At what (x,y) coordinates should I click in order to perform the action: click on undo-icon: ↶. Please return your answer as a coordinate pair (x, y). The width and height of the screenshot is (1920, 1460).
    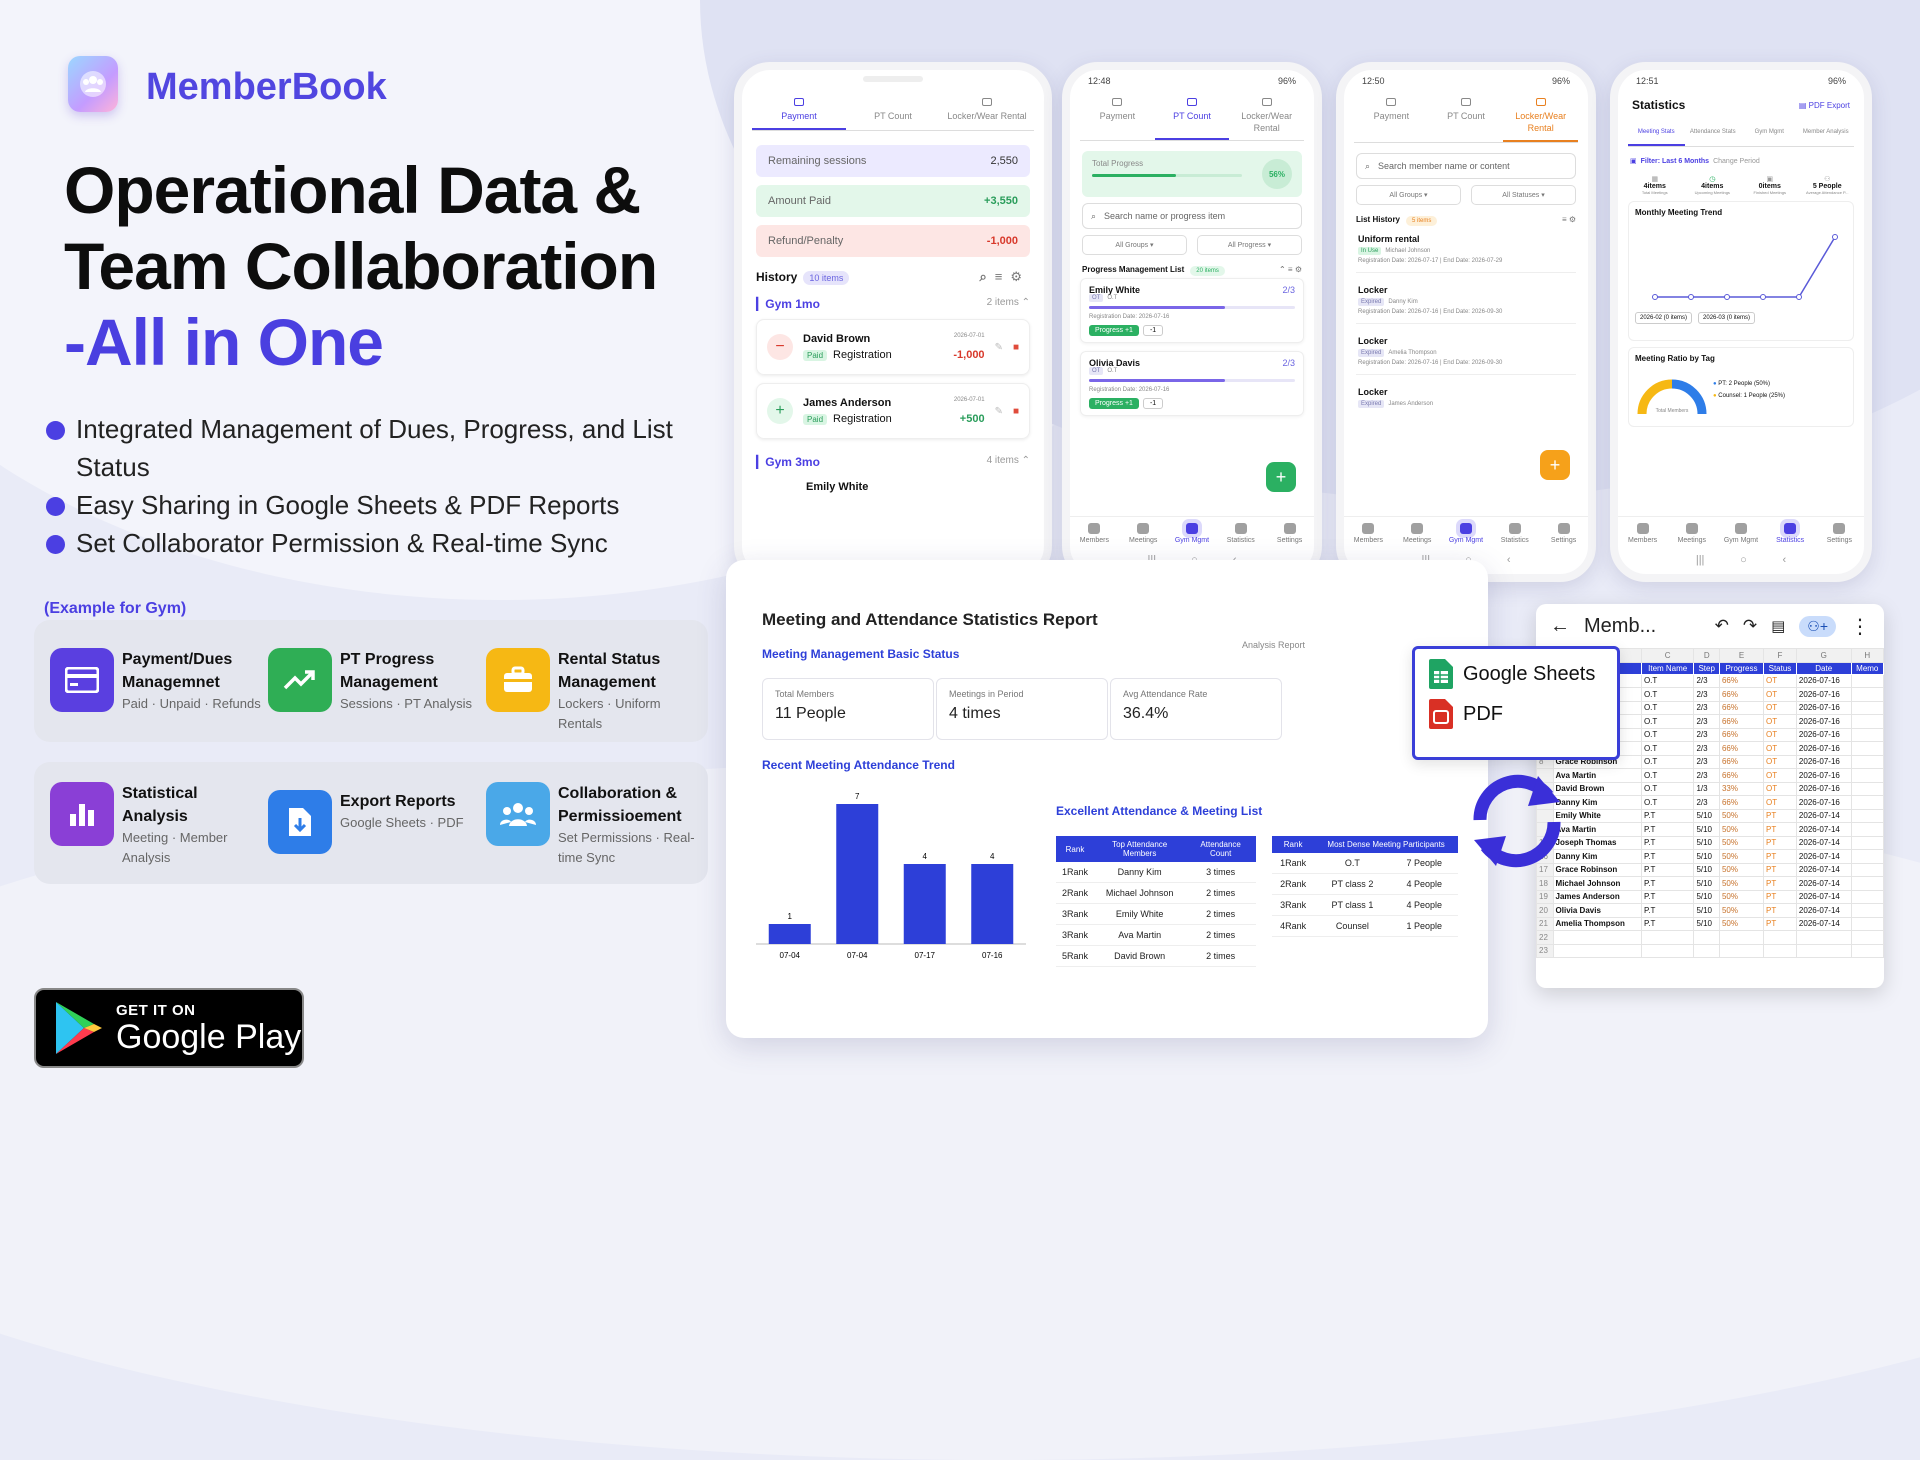
    Looking at the image, I should click on (1721, 625).